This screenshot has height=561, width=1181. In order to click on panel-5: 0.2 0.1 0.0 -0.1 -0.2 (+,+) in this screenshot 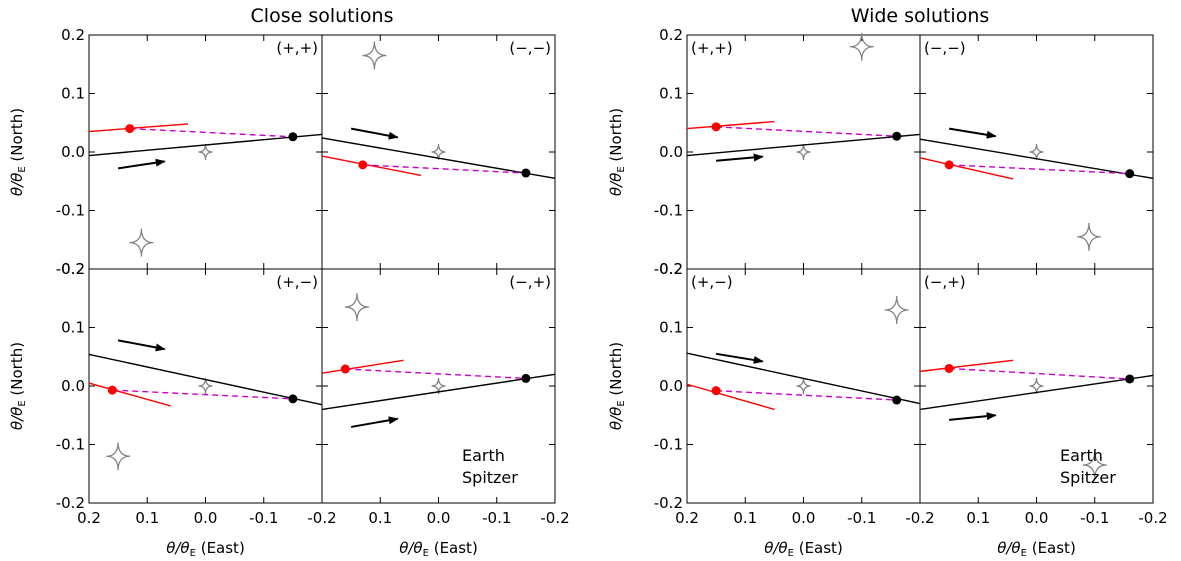, I will do `click(787, 152)`.